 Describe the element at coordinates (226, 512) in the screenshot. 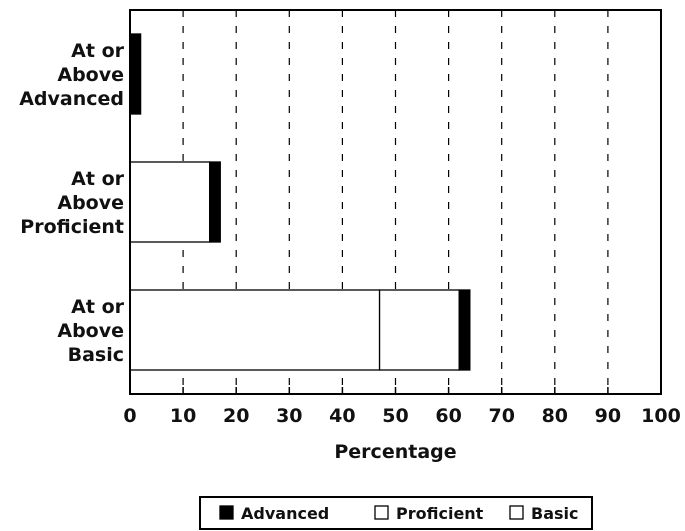

I see `legend-swatch-advanced` at that location.